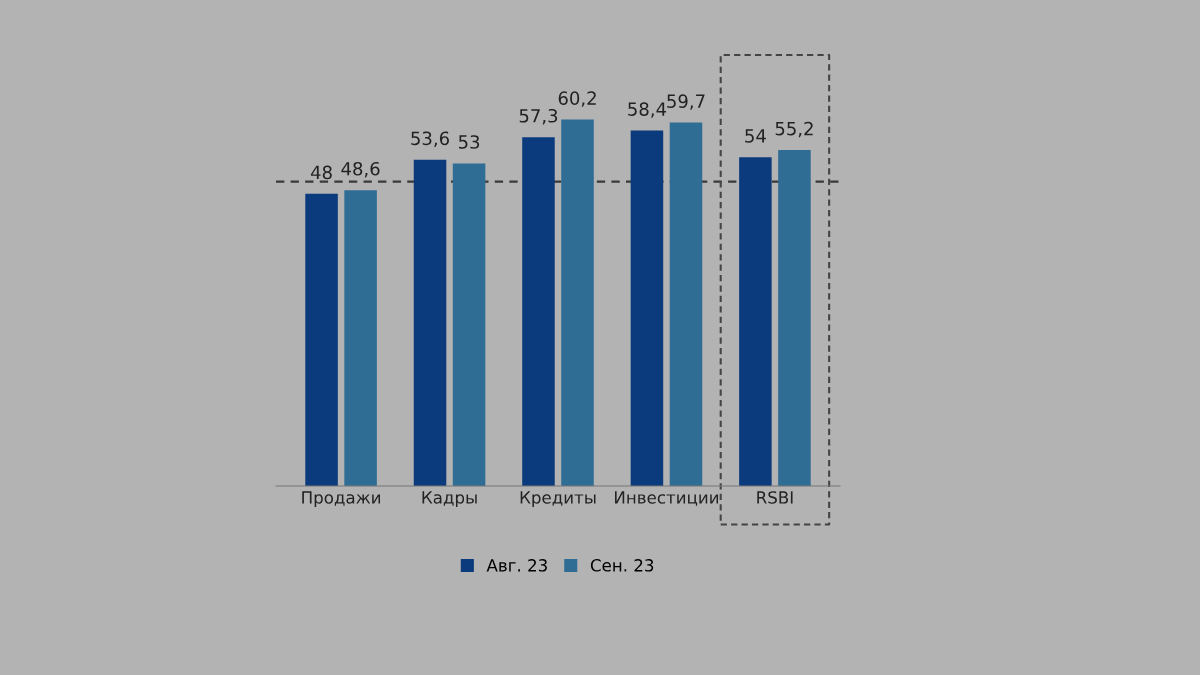 The width and height of the screenshot is (1200, 675). I want to click on data-label: 48, so click(321, 172).